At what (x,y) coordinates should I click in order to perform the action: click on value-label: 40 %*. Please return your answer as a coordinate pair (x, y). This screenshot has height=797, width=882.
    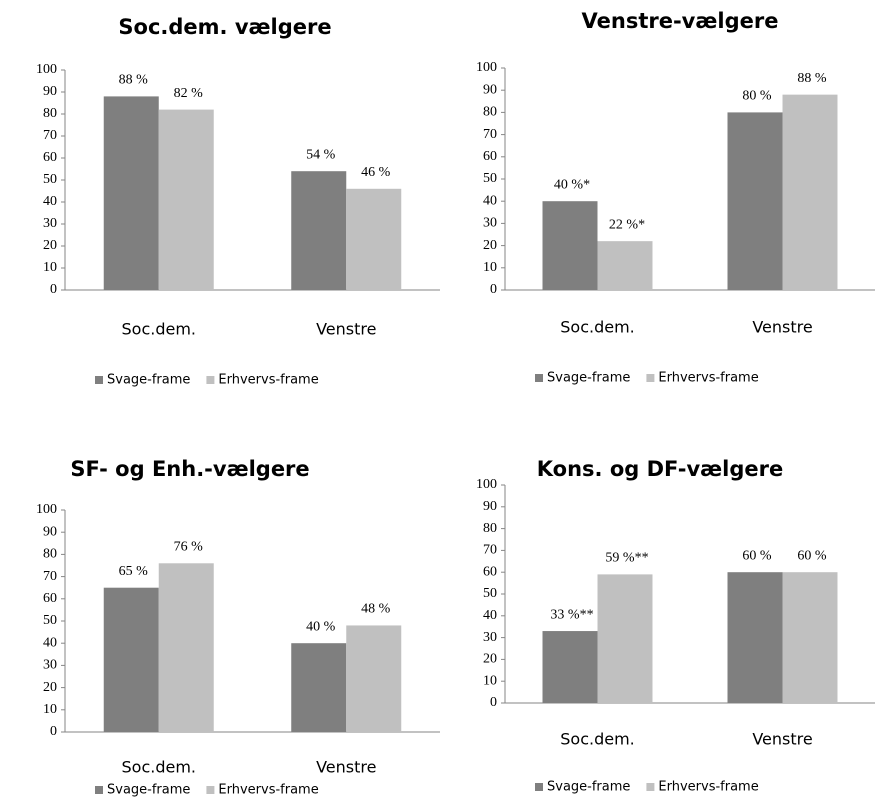
    Looking at the image, I should click on (572, 184).